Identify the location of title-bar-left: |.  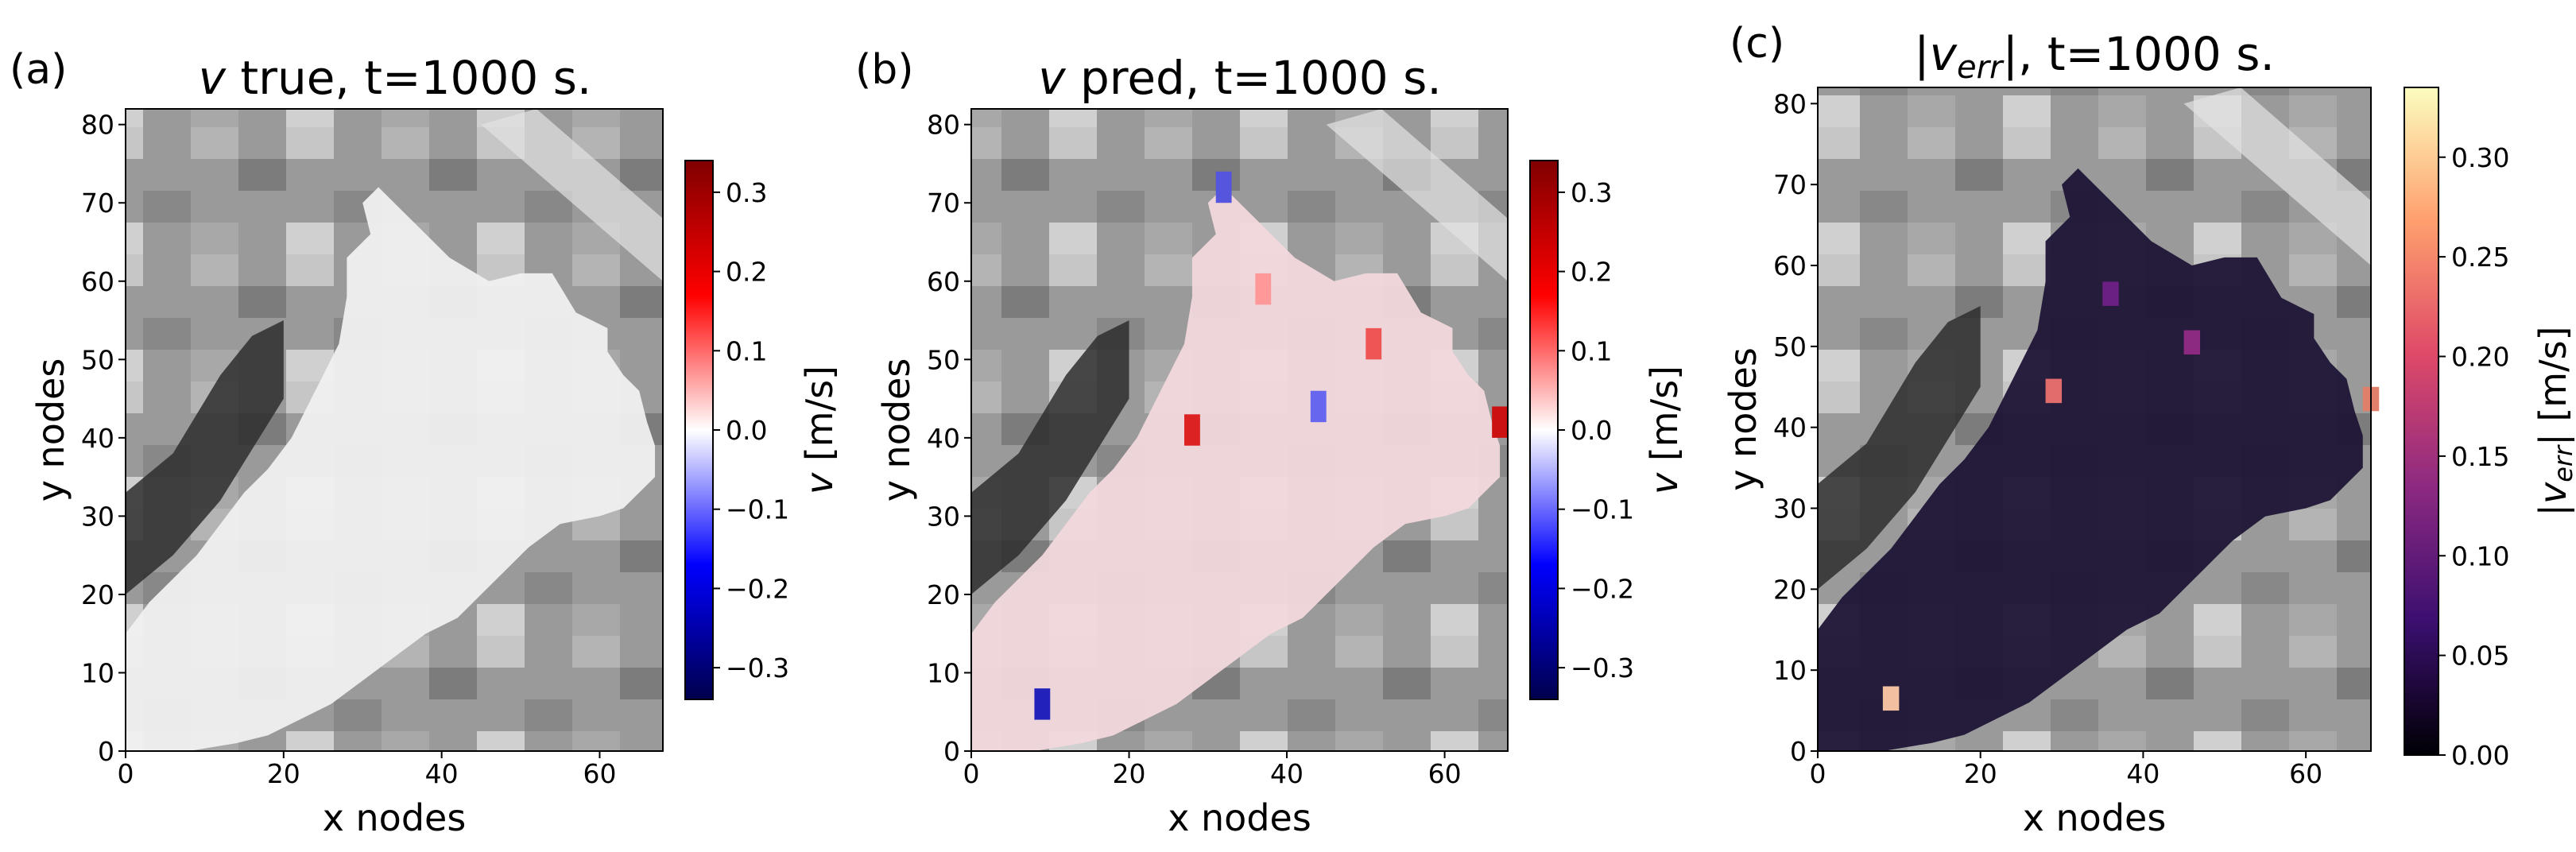
(1922, 54).